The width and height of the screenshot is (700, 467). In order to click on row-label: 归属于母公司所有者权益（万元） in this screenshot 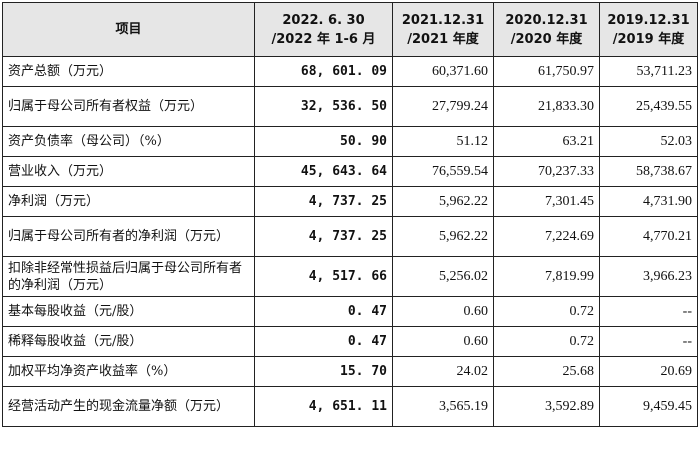, I will do `click(128, 106)`.